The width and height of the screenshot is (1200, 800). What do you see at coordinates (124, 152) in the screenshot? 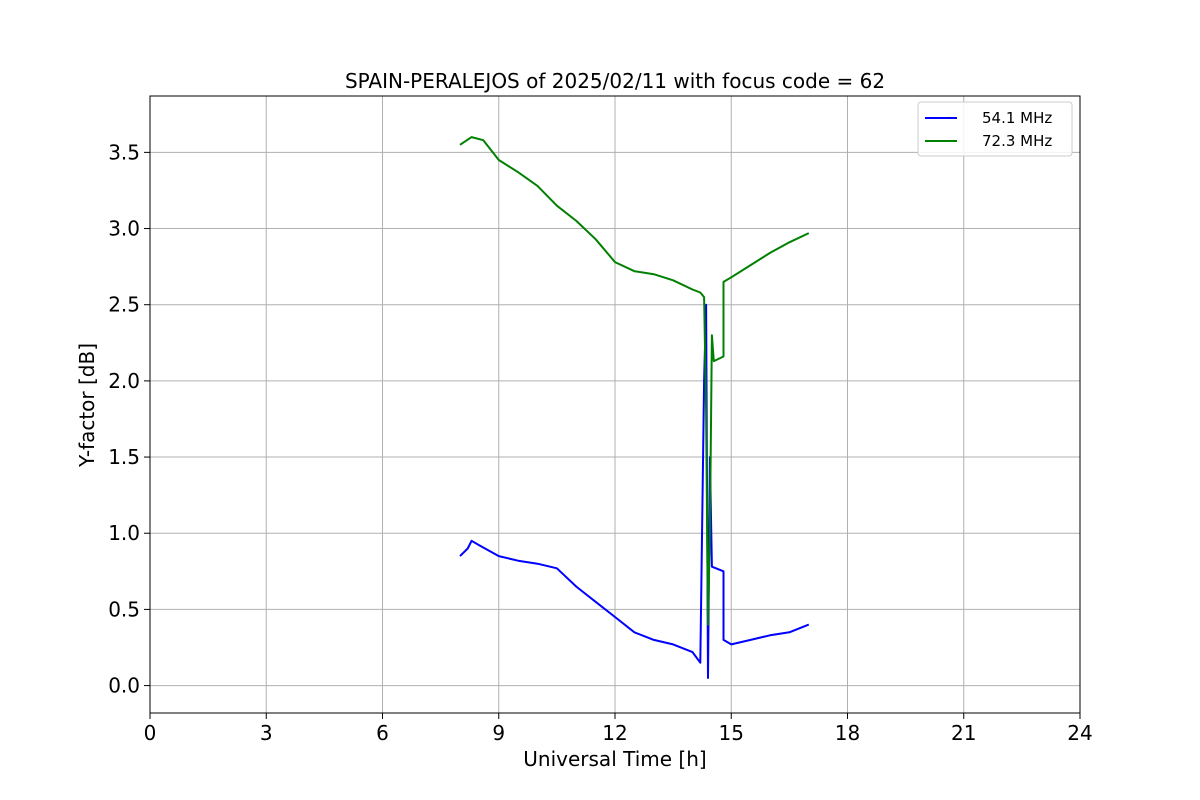
I see `y-tick-label: 3.5` at bounding box center [124, 152].